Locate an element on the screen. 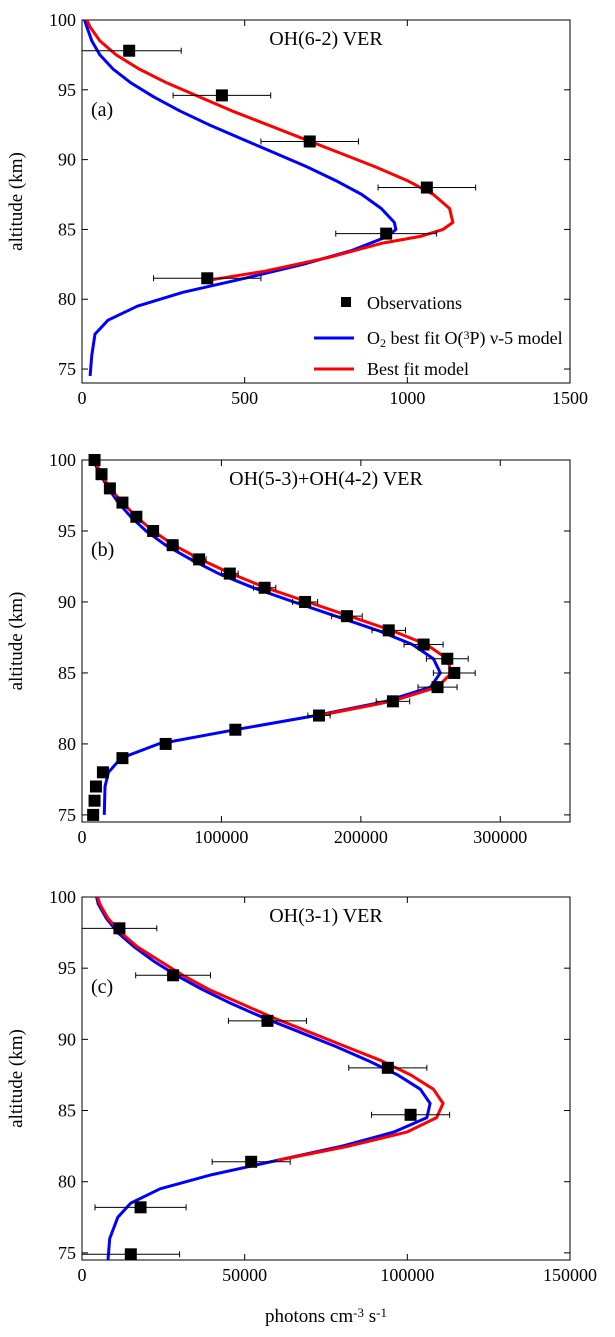  panel-label: (c) is located at coordinates (102, 987).